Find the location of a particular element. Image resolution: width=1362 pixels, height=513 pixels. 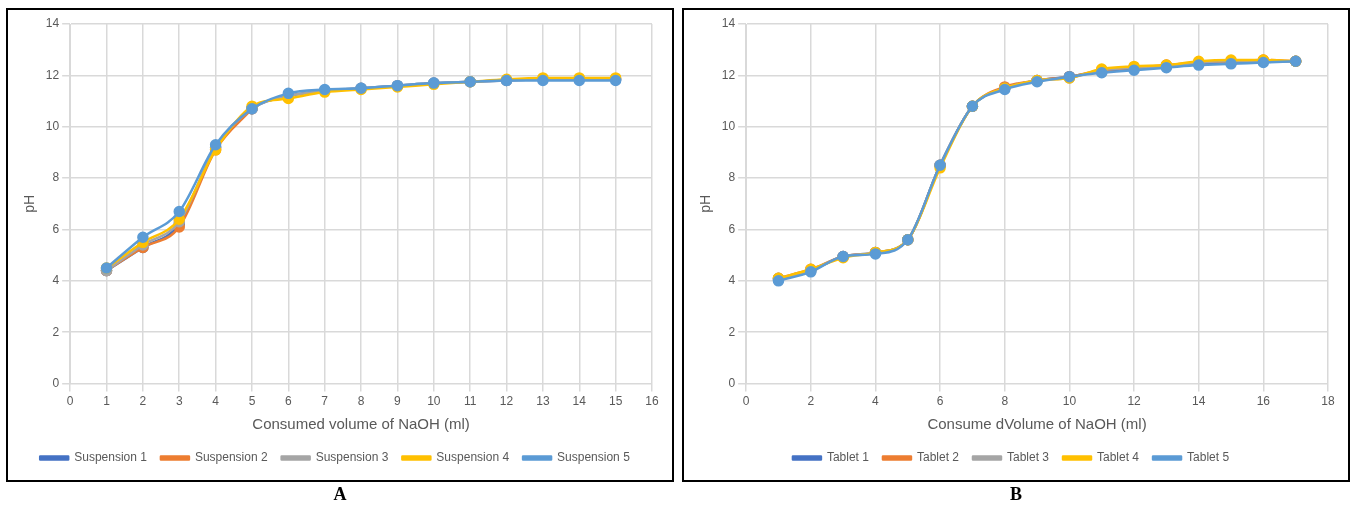

legend-label: Suspension 5 is located at coordinates (594, 457).